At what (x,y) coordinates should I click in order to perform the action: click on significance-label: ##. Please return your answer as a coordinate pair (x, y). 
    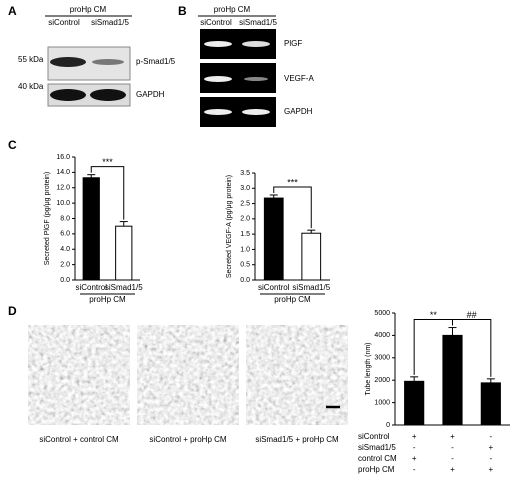
    Looking at the image, I should click on (472, 315).